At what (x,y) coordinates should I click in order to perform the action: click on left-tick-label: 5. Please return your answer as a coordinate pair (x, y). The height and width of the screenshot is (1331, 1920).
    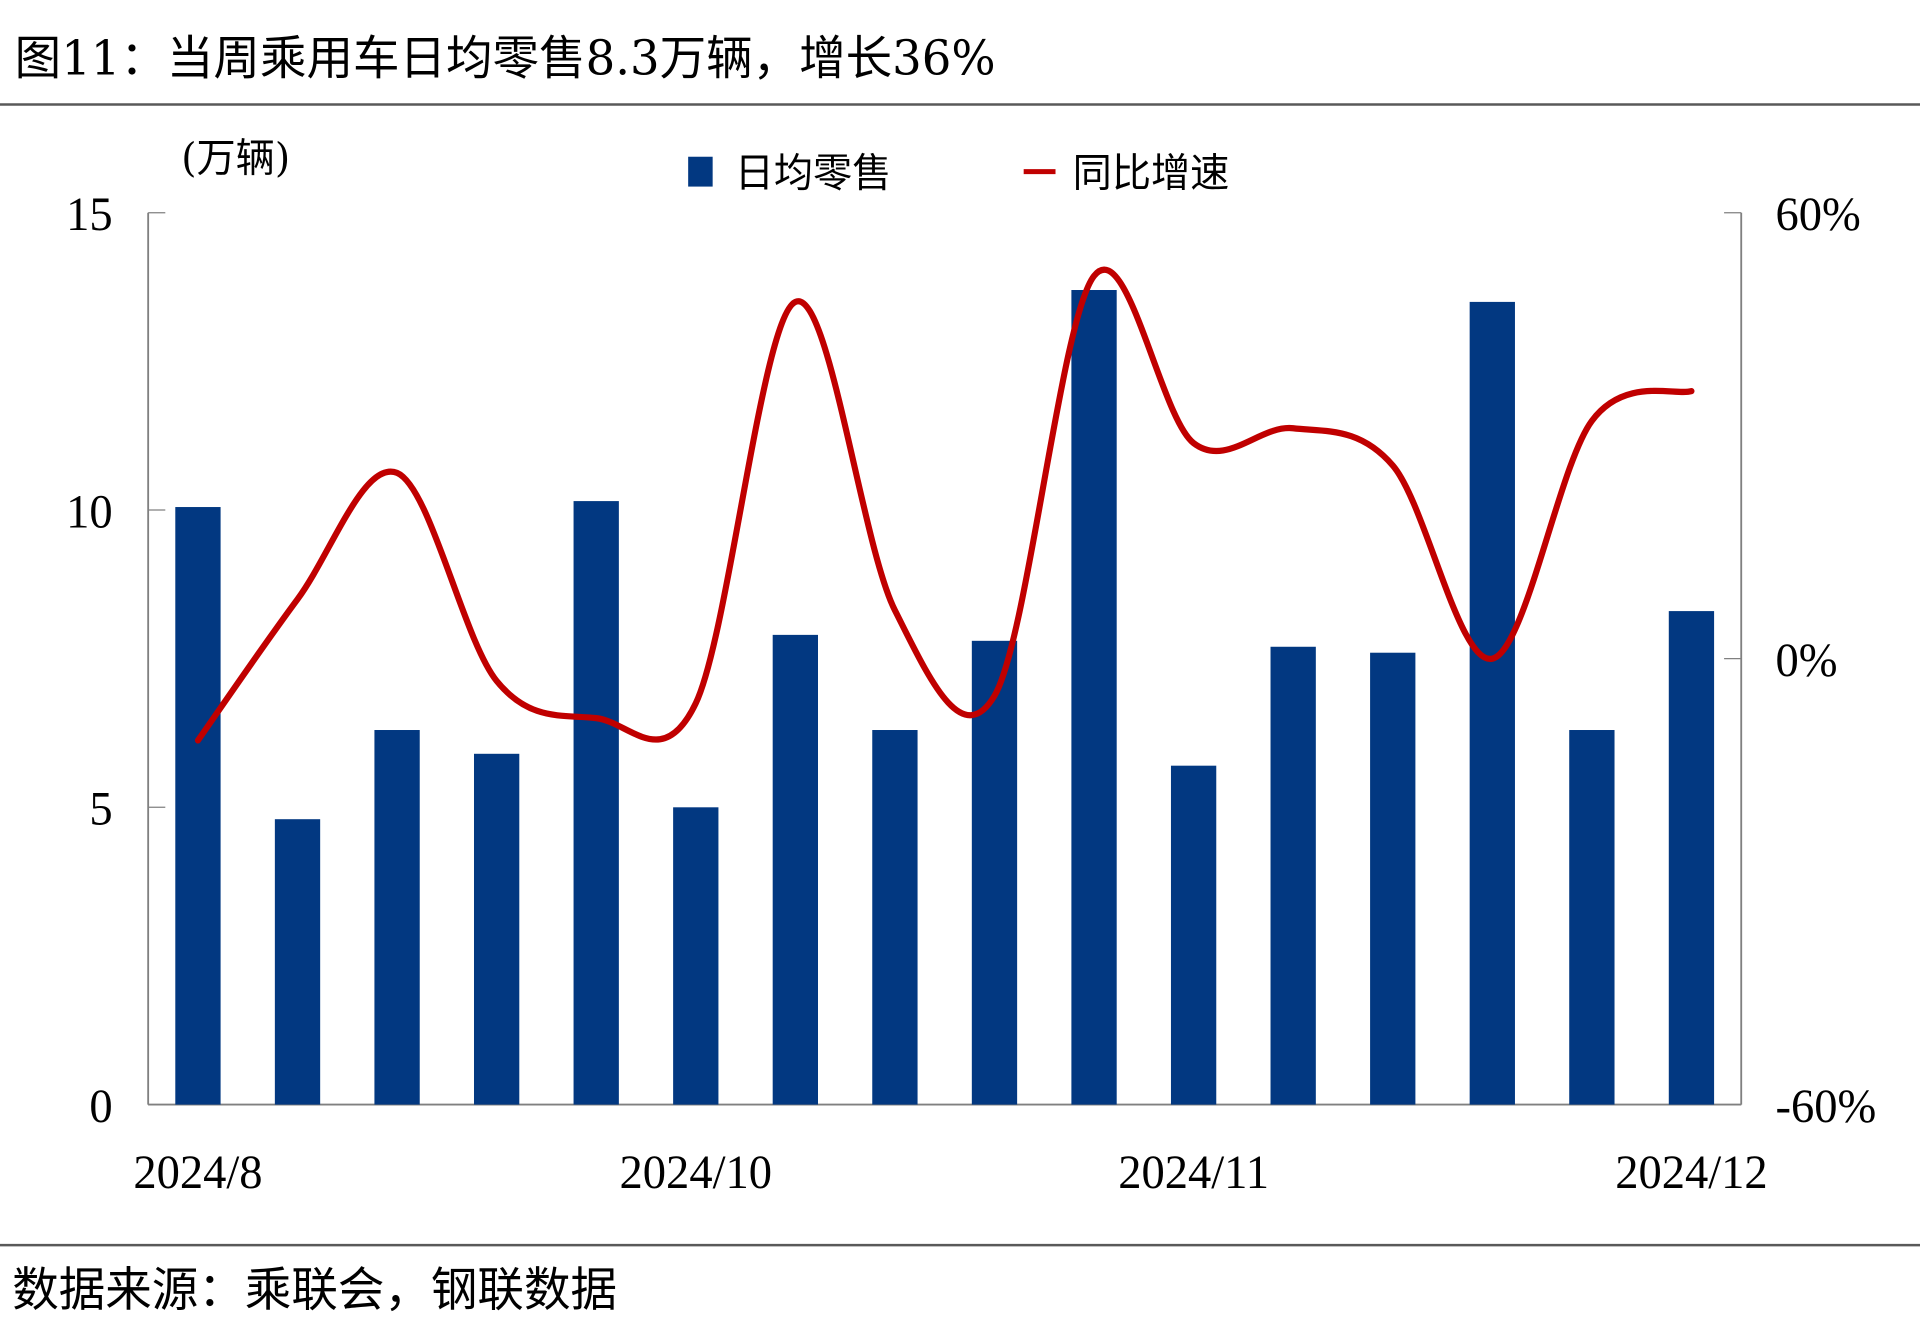
    Looking at the image, I should click on (100, 809).